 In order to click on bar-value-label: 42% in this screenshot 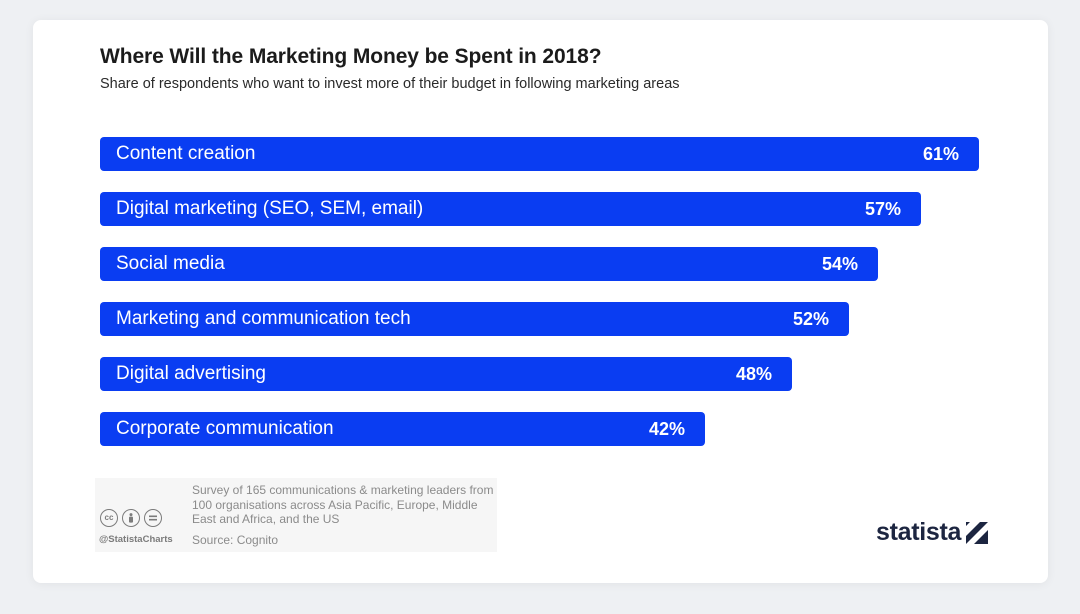, I will do `click(666, 429)`.